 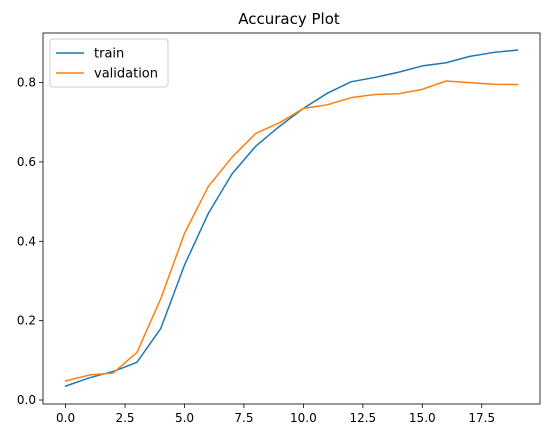 What do you see at coordinates (124, 418) in the screenshot?
I see `x-tick-label: 2.5` at bounding box center [124, 418].